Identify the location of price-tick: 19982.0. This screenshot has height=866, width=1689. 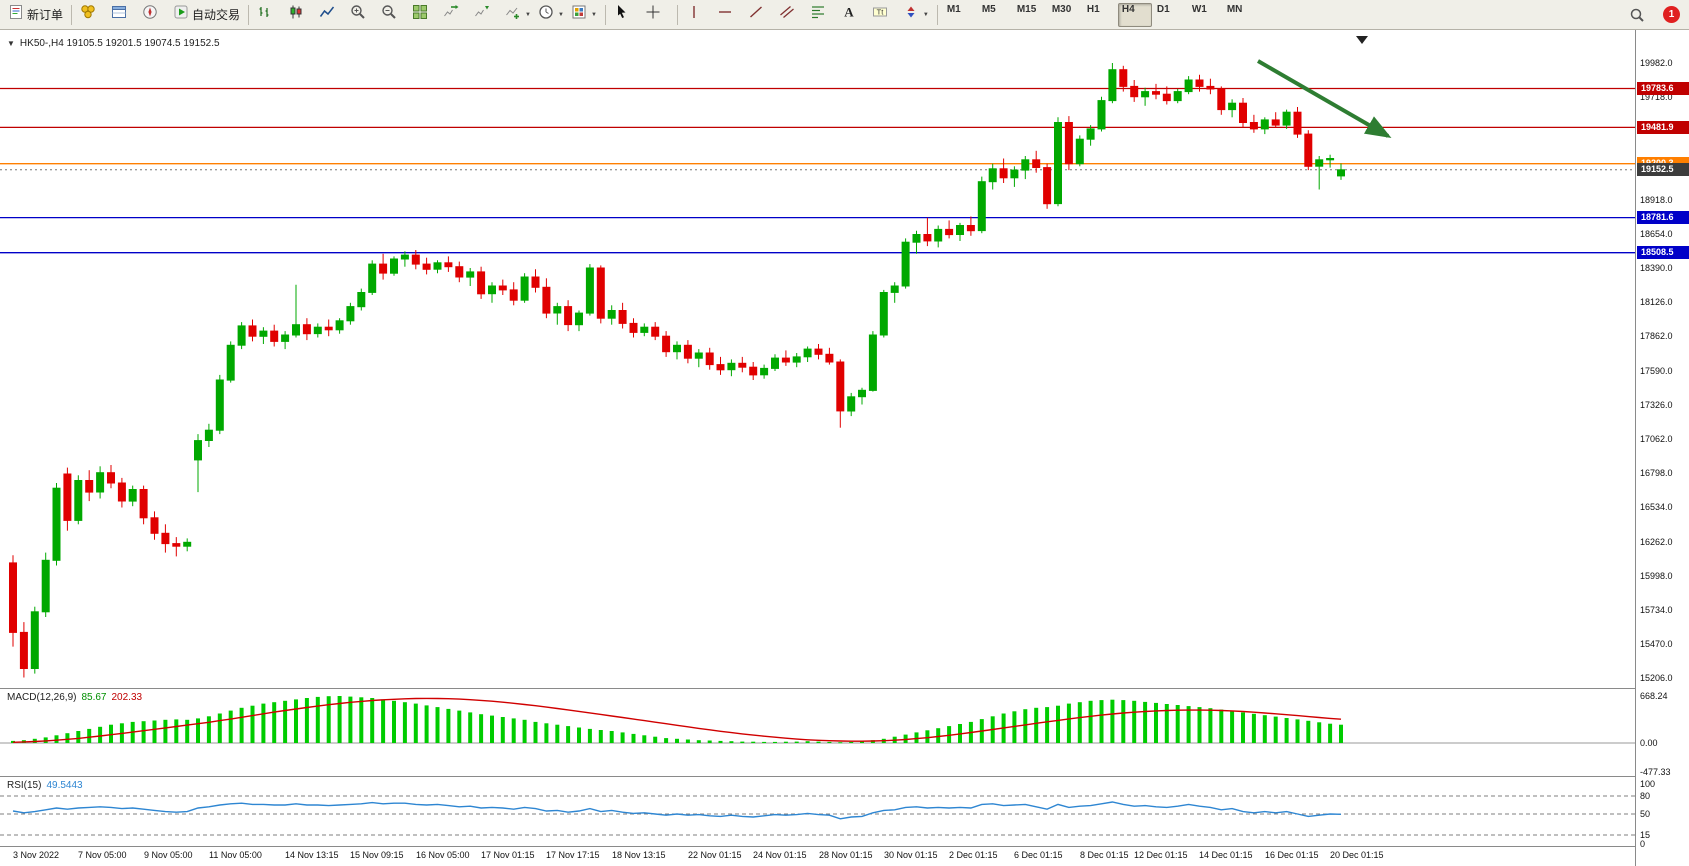
(1656, 63).